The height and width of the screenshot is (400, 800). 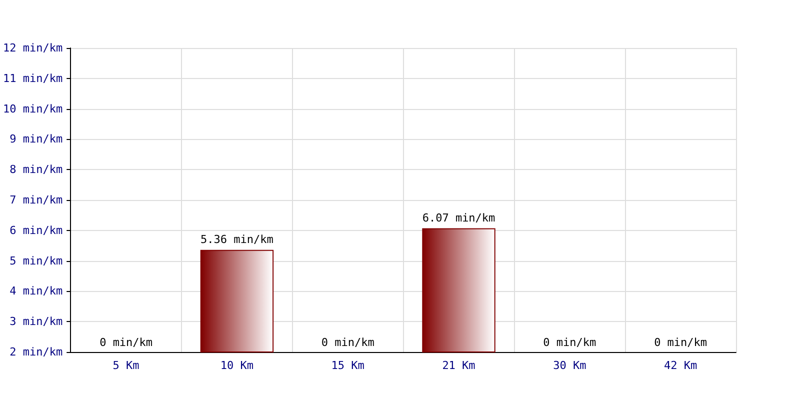 What do you see at coordinates (237, 365) in the screenshot?
I see `x-tick-label: 10 Km` at bounding box center [237, 365].